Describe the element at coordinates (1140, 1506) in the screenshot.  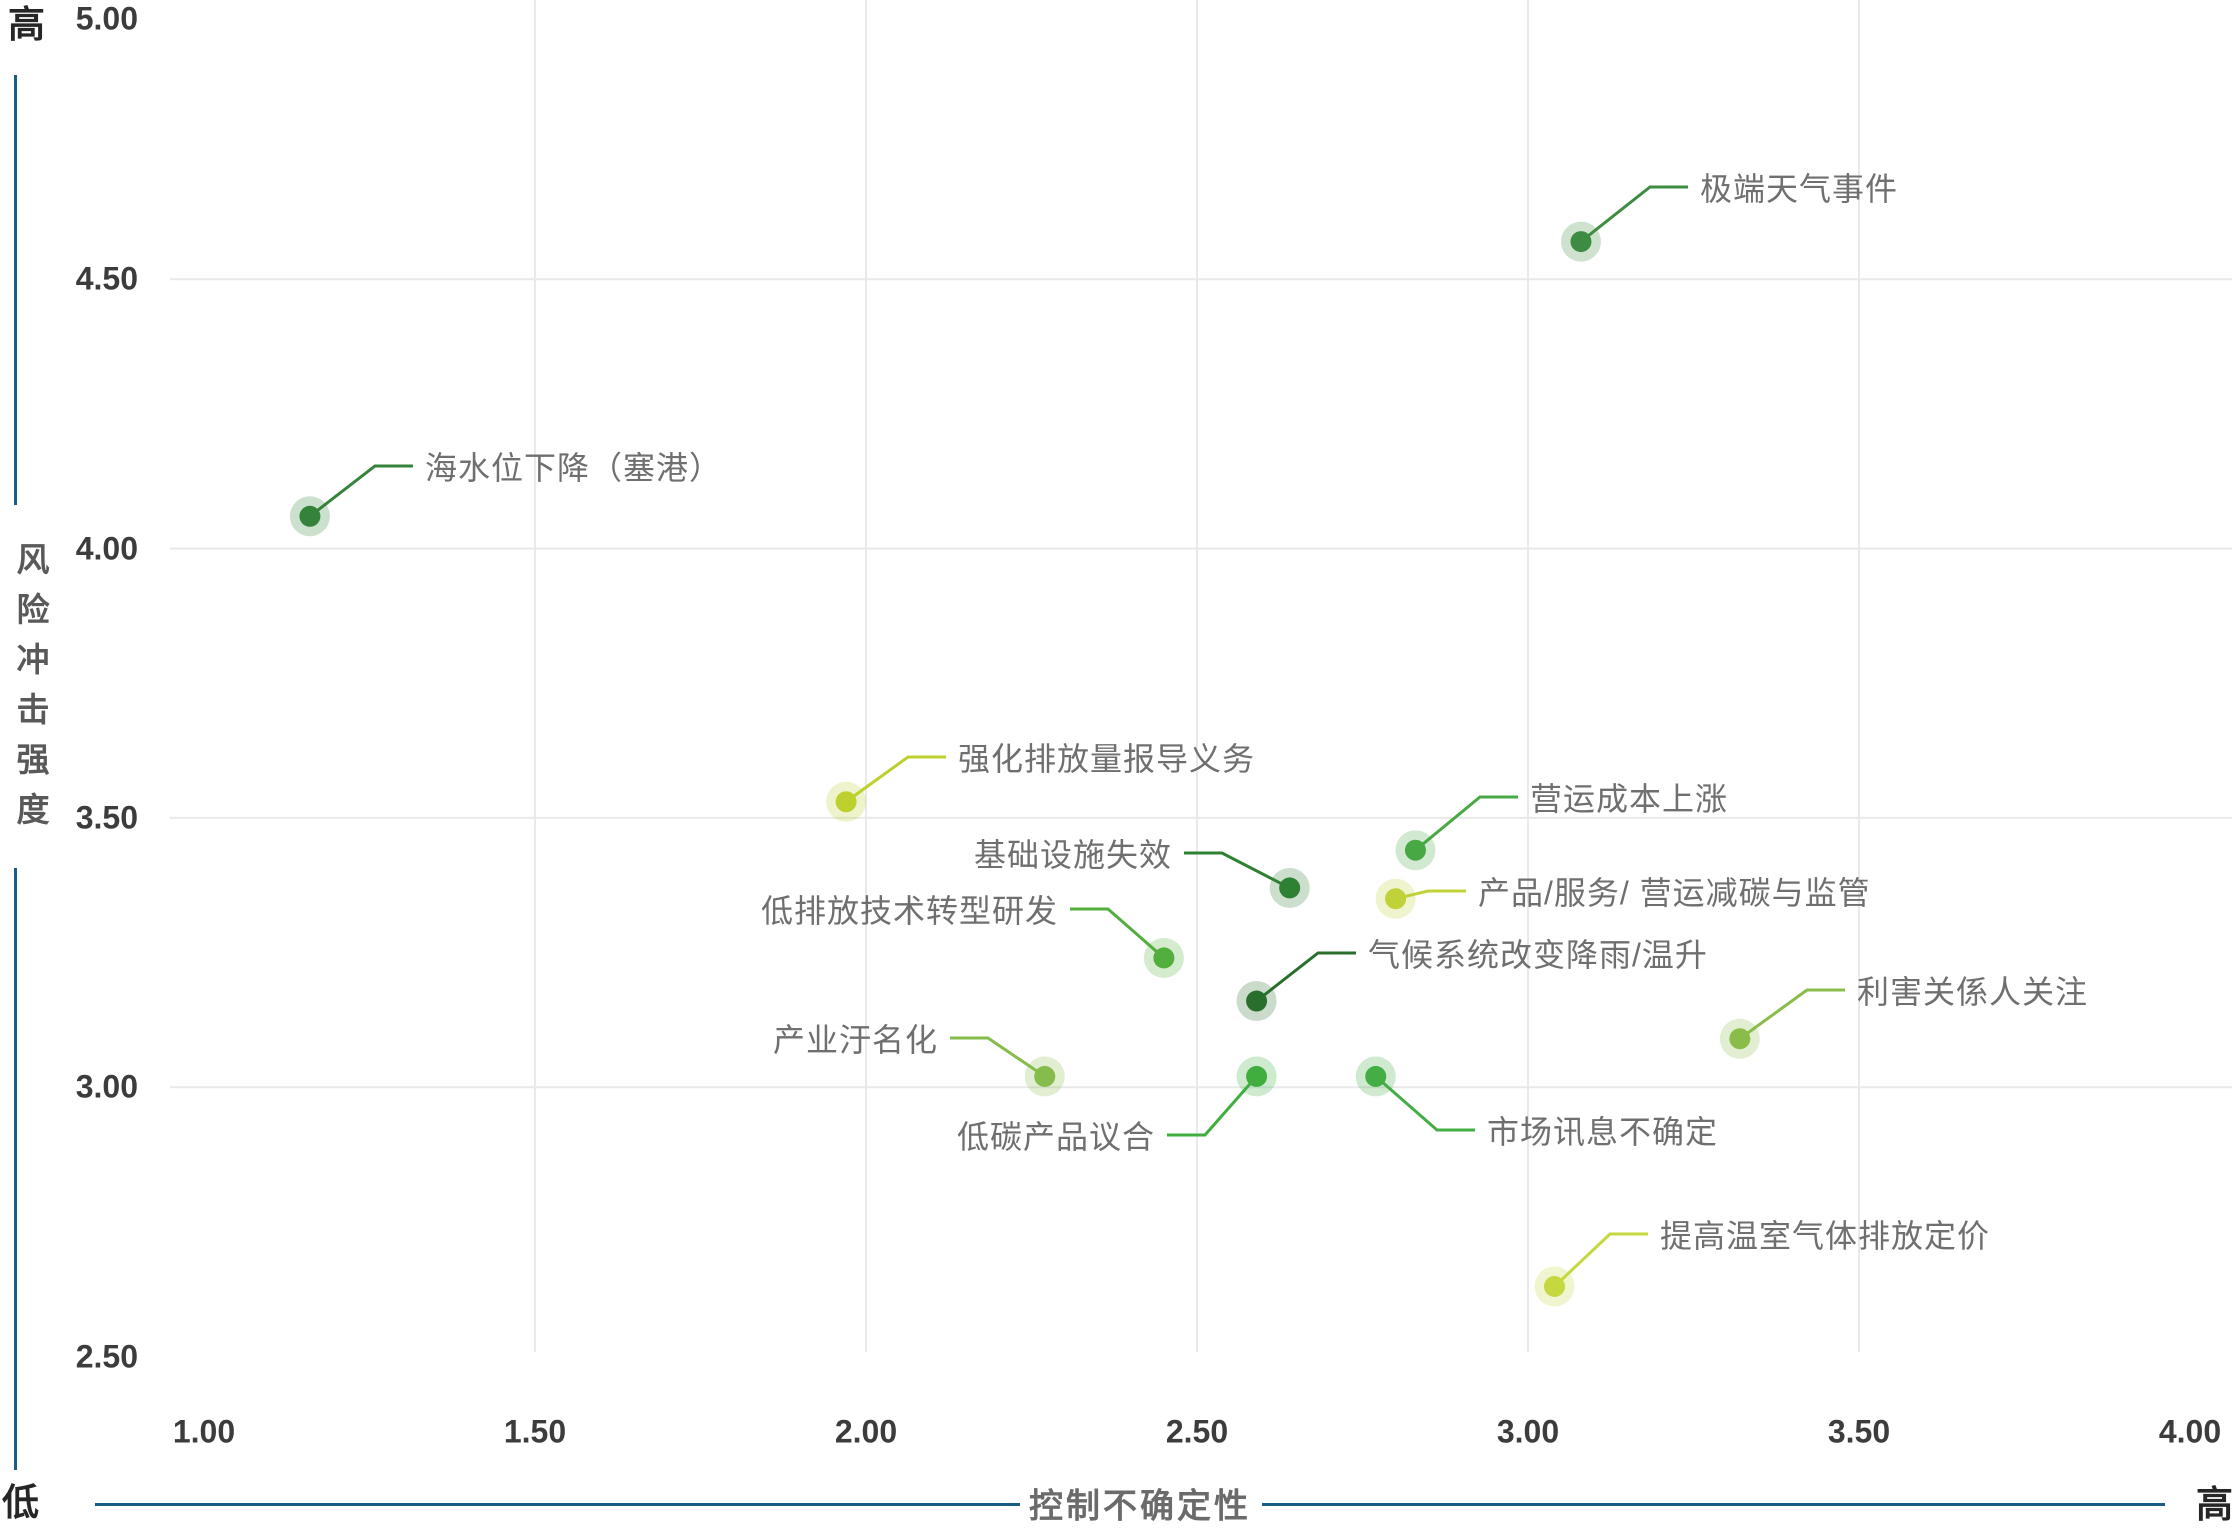
I see `x-axis-title: 控制不确定性` at that location.